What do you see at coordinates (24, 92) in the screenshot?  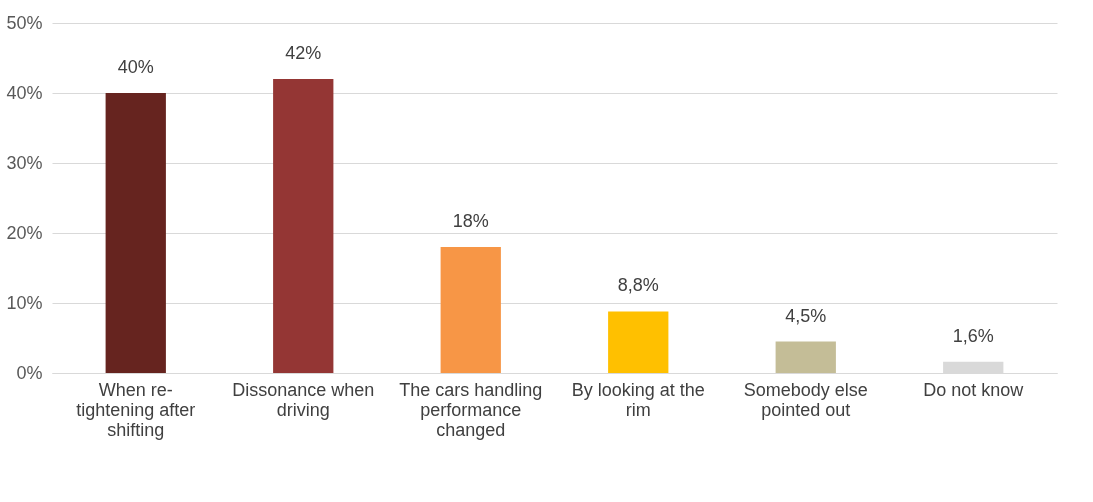 I see `y-tick-label: 40%` at bounding box center [24, 92].